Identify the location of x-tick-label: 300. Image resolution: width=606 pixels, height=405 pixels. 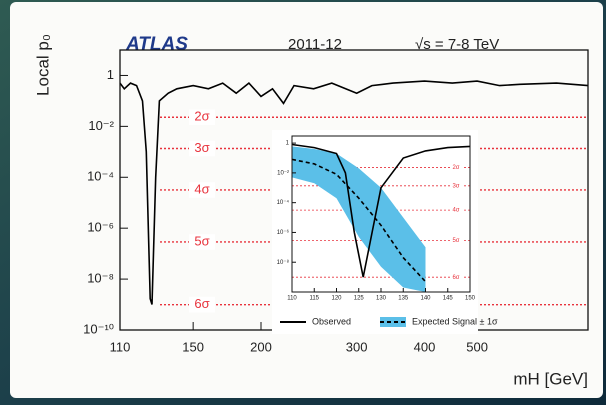
(357, 346).